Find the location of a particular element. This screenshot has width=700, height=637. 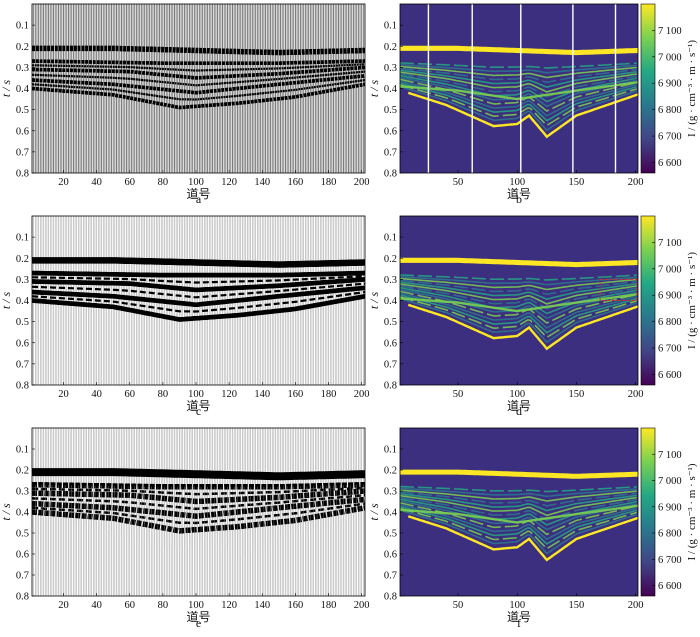

colorbar-tick-label: 7 000 is located at coordinates (670, 269).